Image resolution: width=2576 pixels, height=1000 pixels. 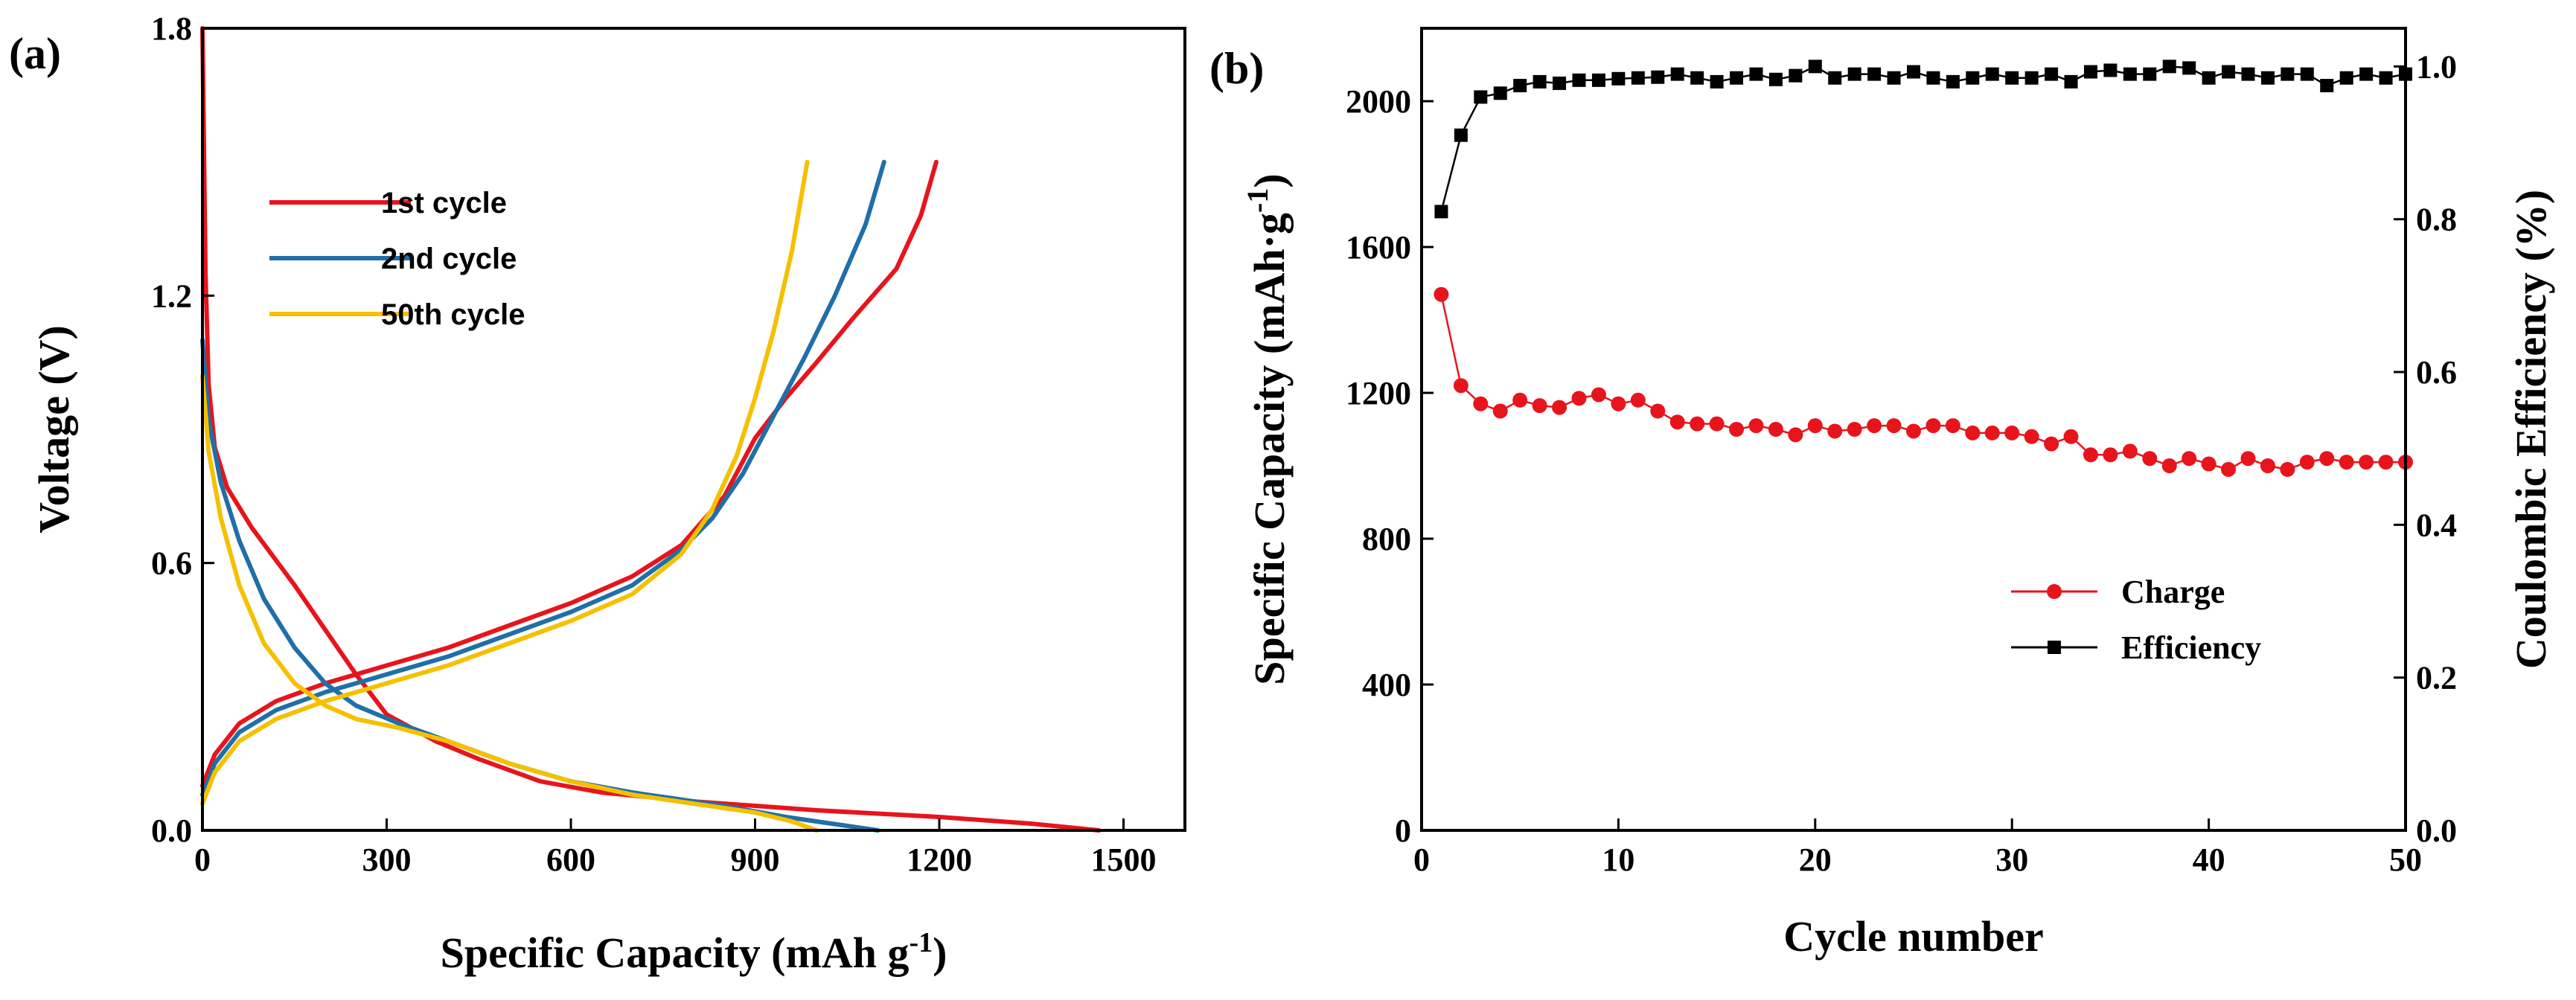 What do you see at coordinates (2173, 592) in the screenshot?
I see `legend-label-charge: Charge` at bounding box center [2173, 592].